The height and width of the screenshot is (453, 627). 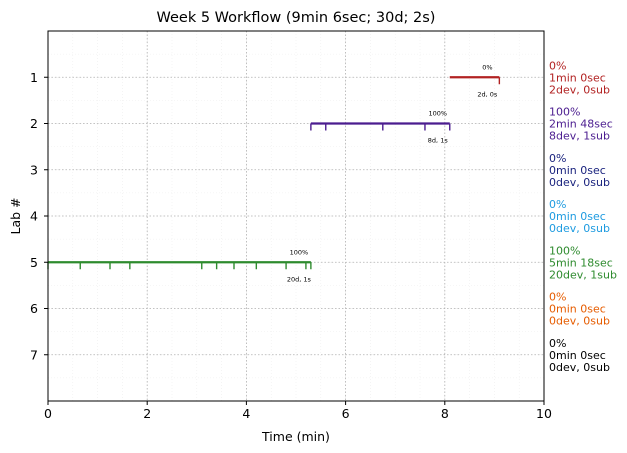 What do you see at coordinates (579, 136) in the screenshot?
I see `lab-2-summary-line: 8dev, 1sub` at bounding box center [579, 136].